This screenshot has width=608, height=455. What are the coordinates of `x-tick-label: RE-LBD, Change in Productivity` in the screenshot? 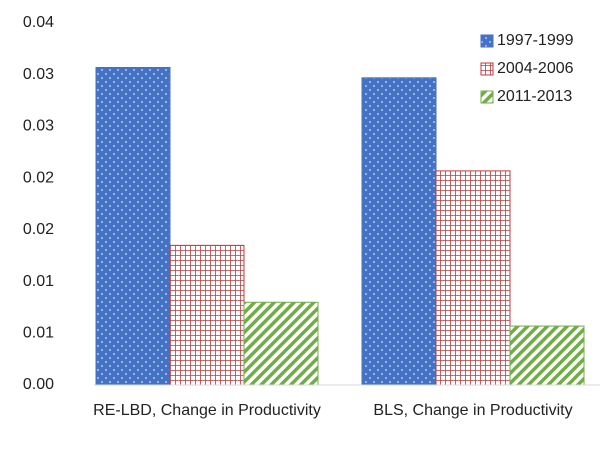 It's located at (207, 410).